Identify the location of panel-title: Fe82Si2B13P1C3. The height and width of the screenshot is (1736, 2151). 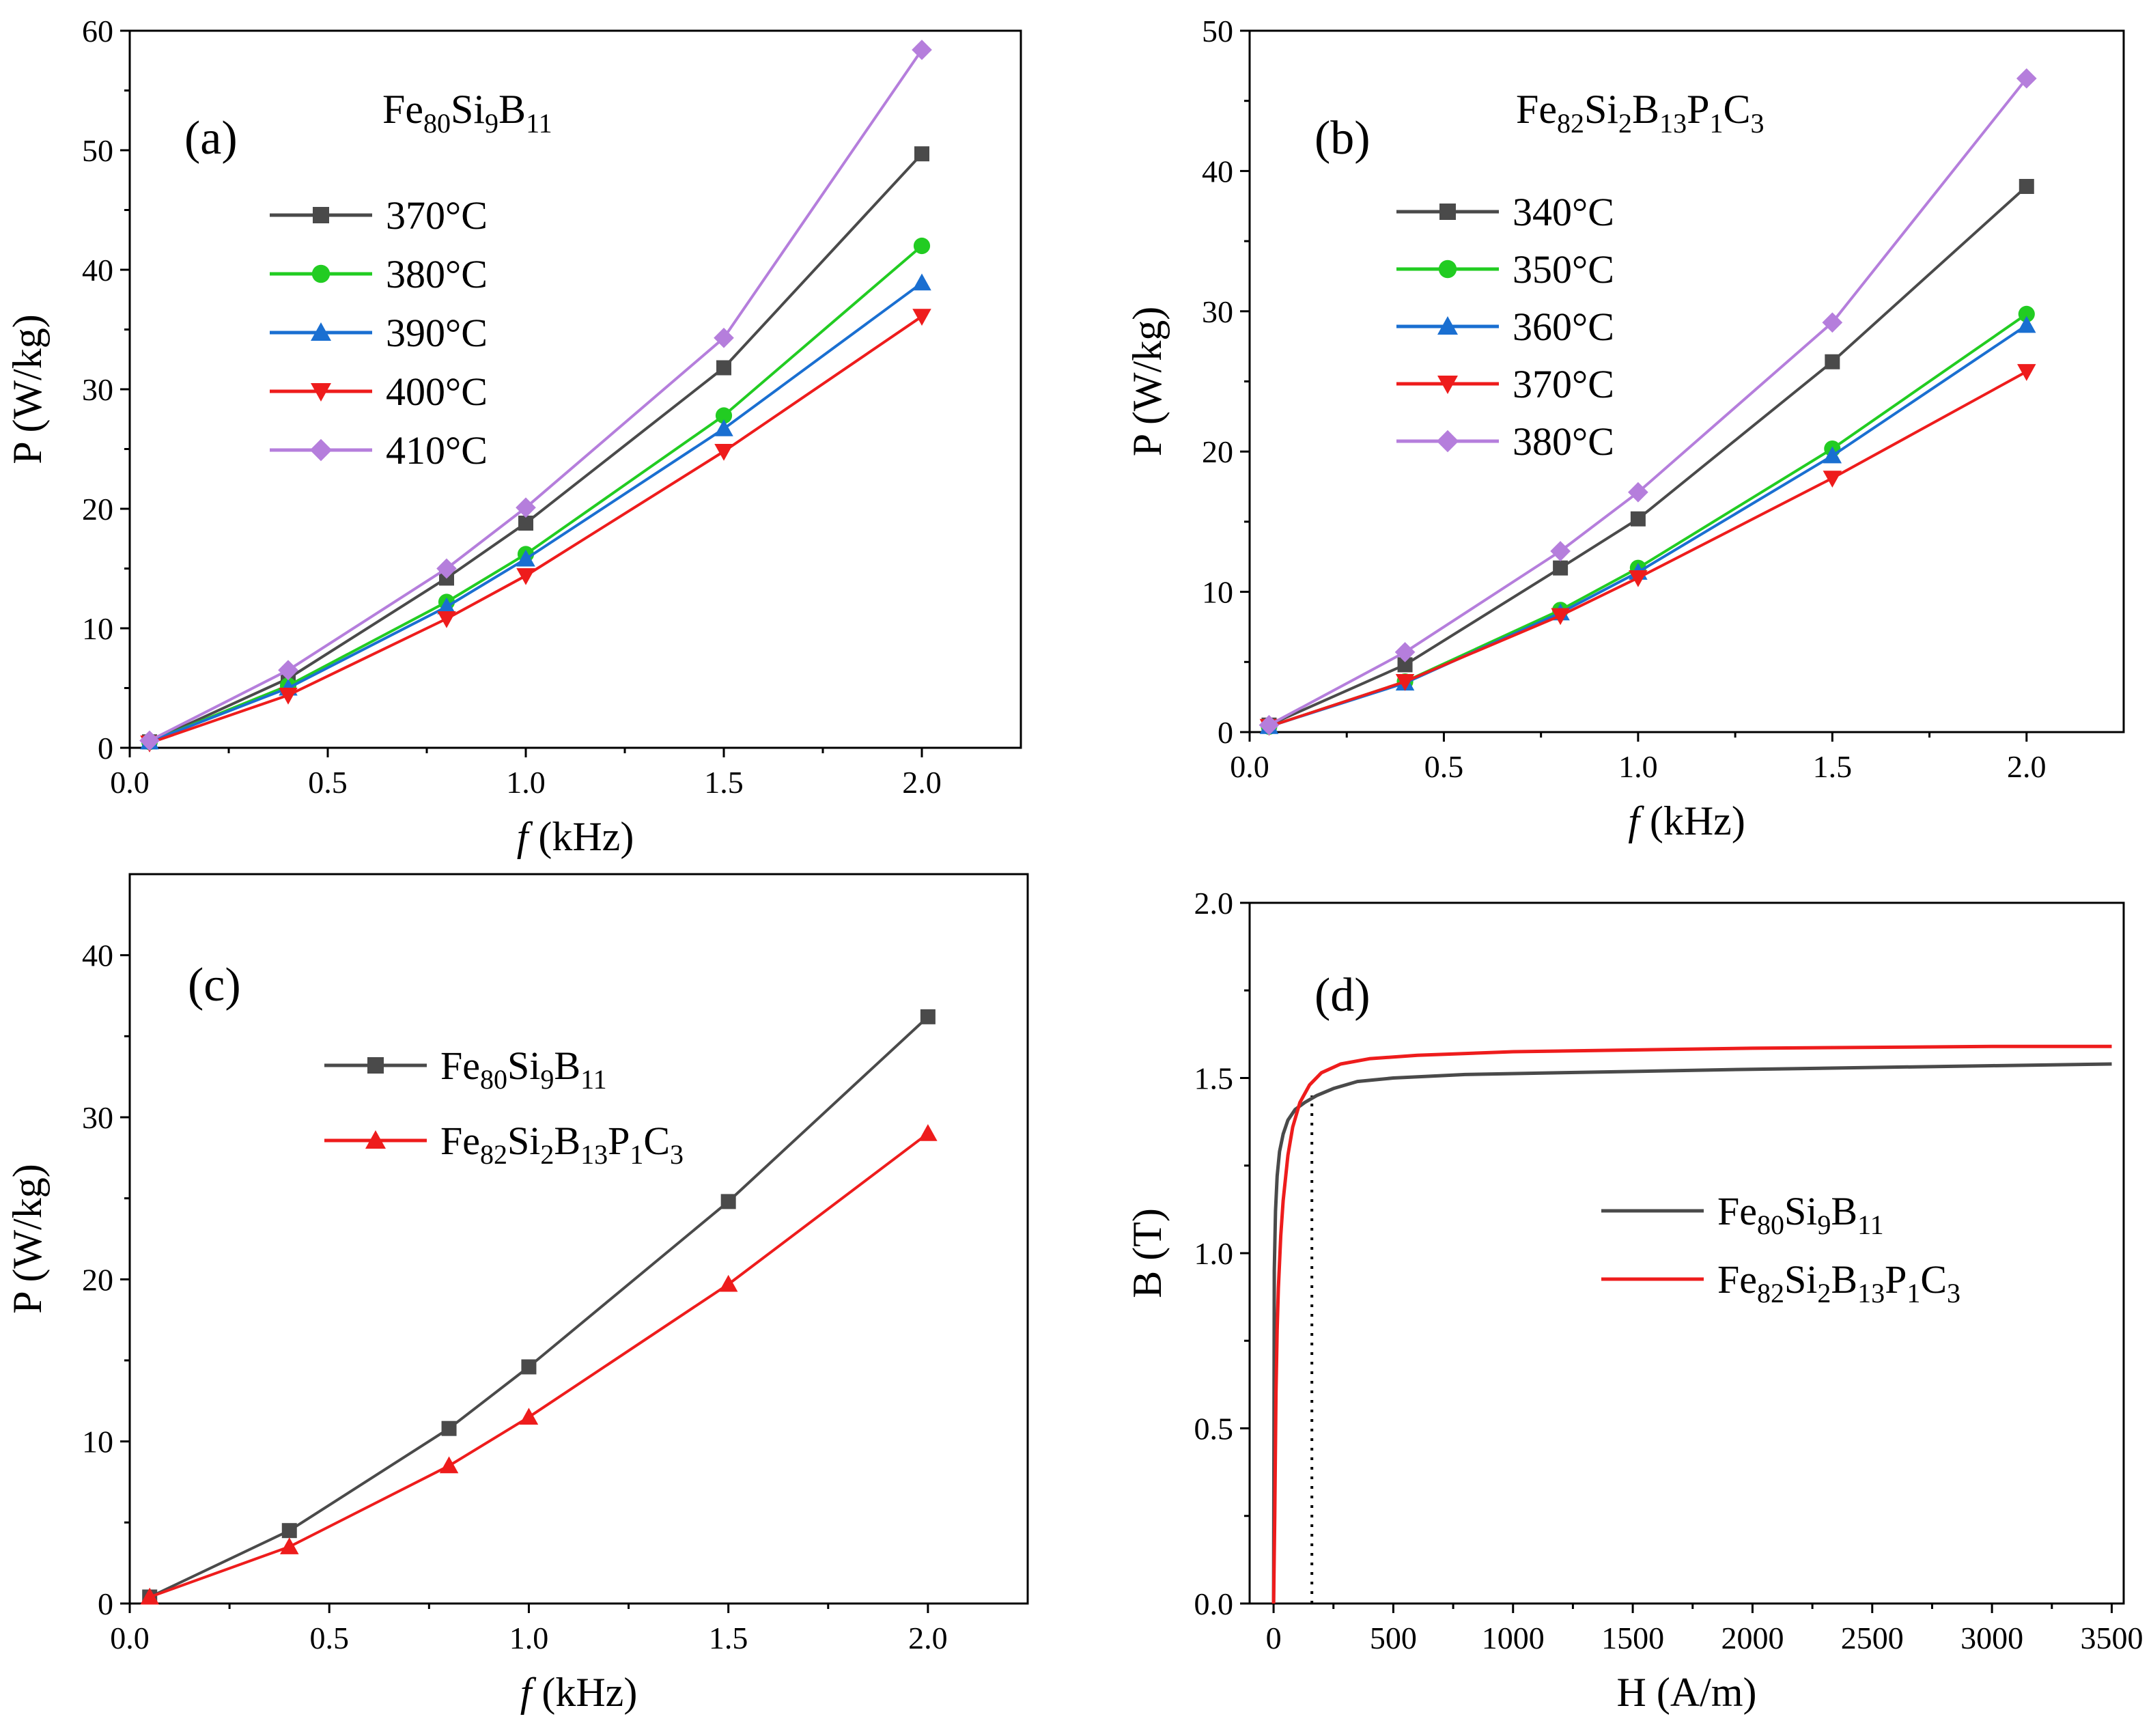
(1640, 113).